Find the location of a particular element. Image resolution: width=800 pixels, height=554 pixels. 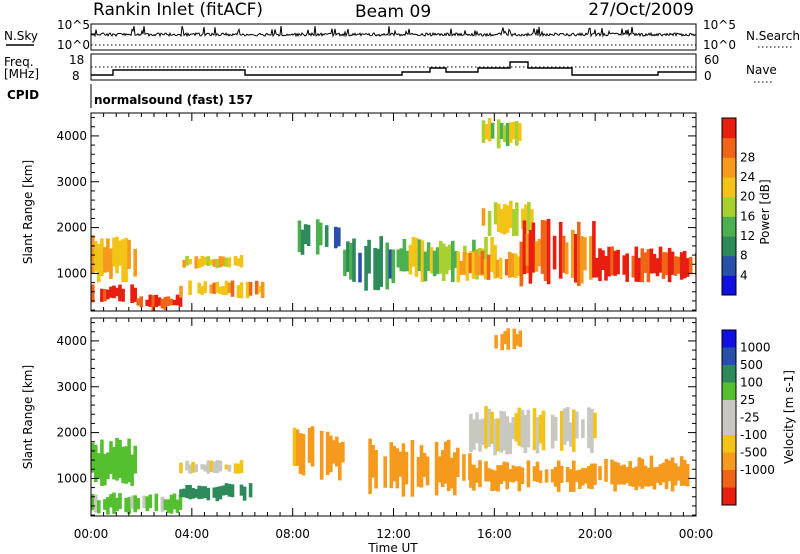

x-tick-label: 12:00 is located at coordinates (393, 534).